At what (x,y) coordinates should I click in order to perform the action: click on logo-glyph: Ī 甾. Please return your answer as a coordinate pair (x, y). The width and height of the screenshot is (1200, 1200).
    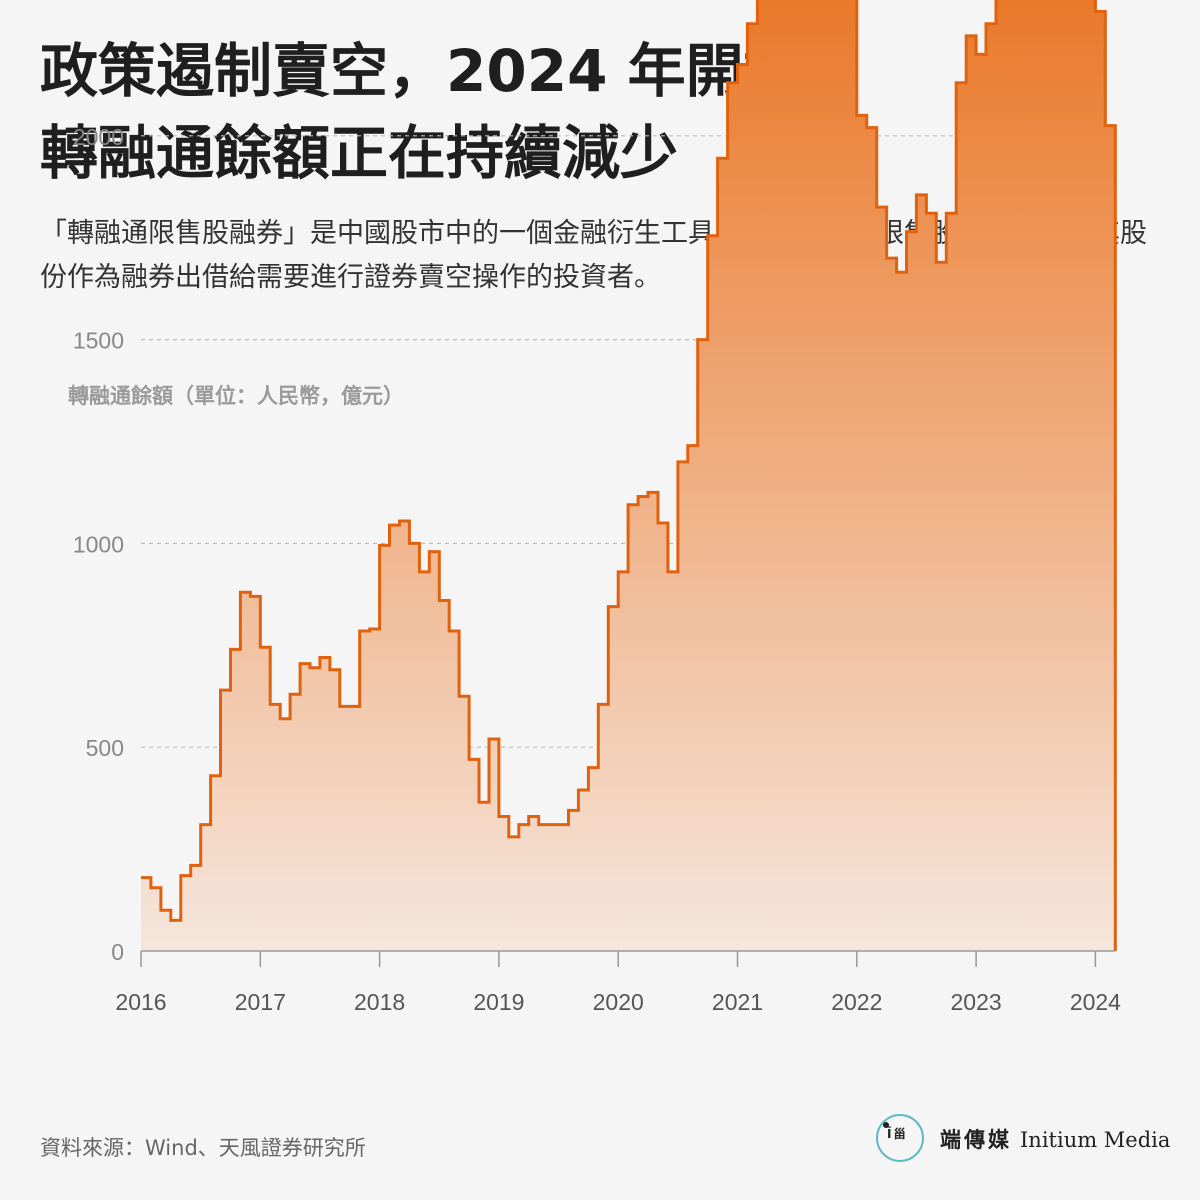
    Looking at the image, I should click on (896, 1134).